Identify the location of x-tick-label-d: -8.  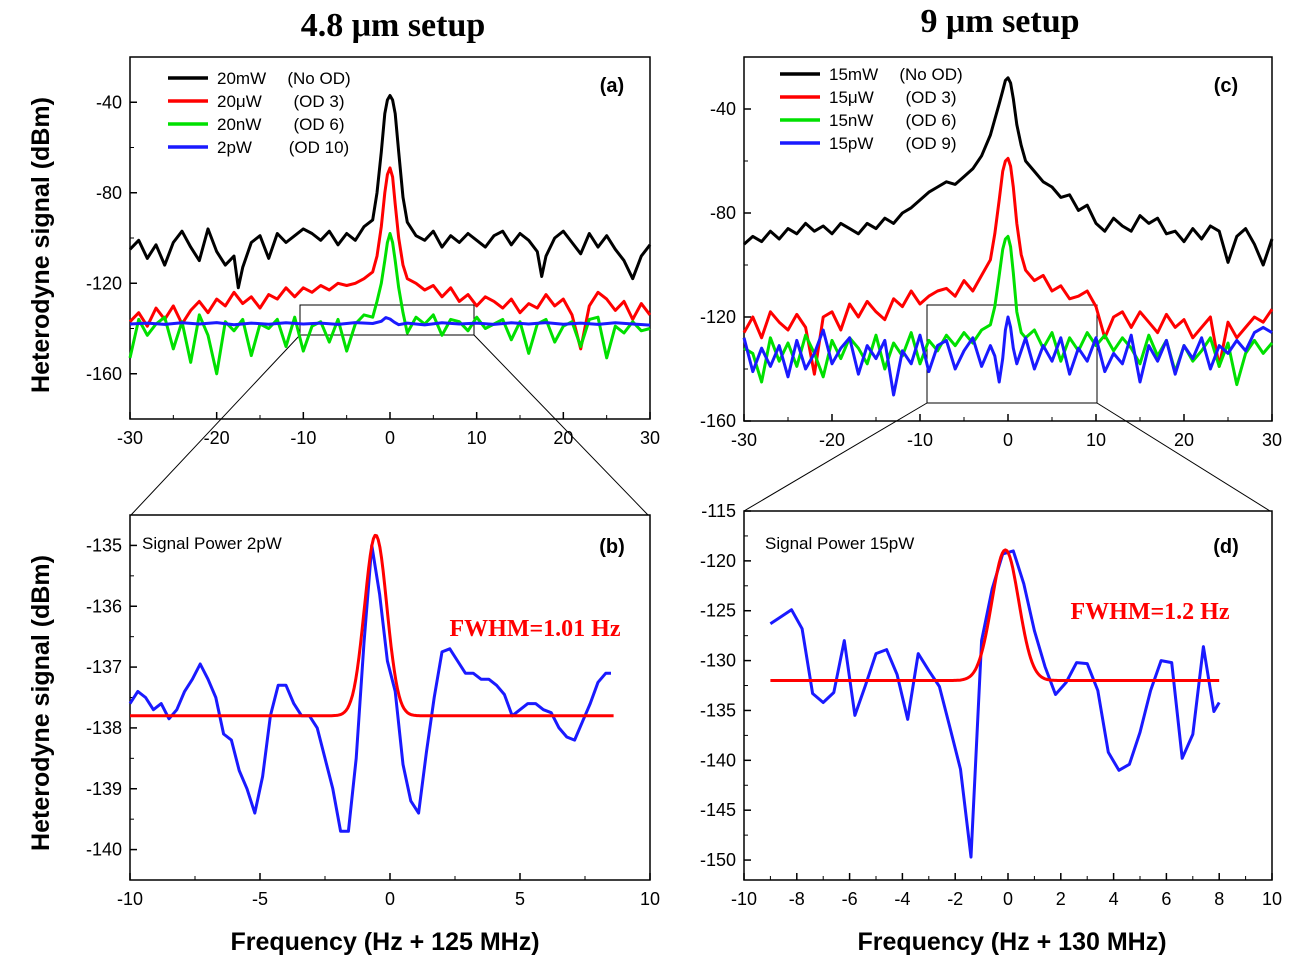
(797, 899).